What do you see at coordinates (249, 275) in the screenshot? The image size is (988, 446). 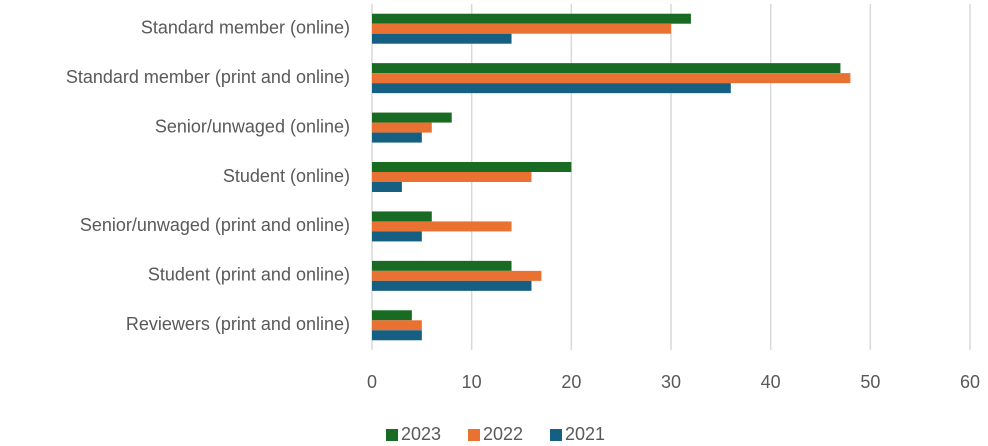 I see `y-tick-label: Student (print and online)` at bounding box center [249, 275].